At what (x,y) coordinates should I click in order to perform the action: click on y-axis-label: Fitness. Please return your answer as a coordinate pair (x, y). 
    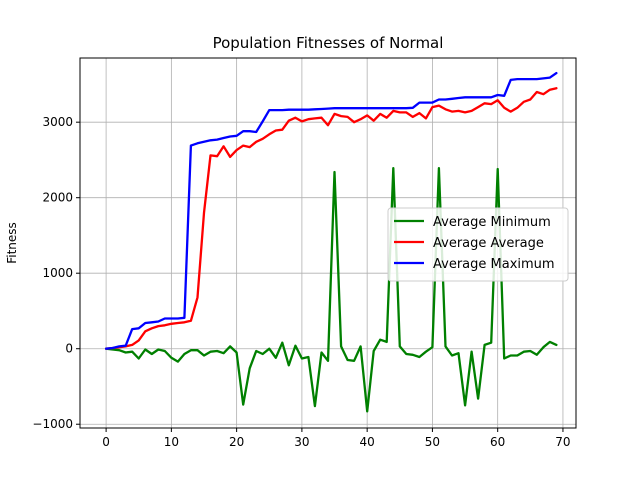
    Looking at the image, I should click on (12, 243).